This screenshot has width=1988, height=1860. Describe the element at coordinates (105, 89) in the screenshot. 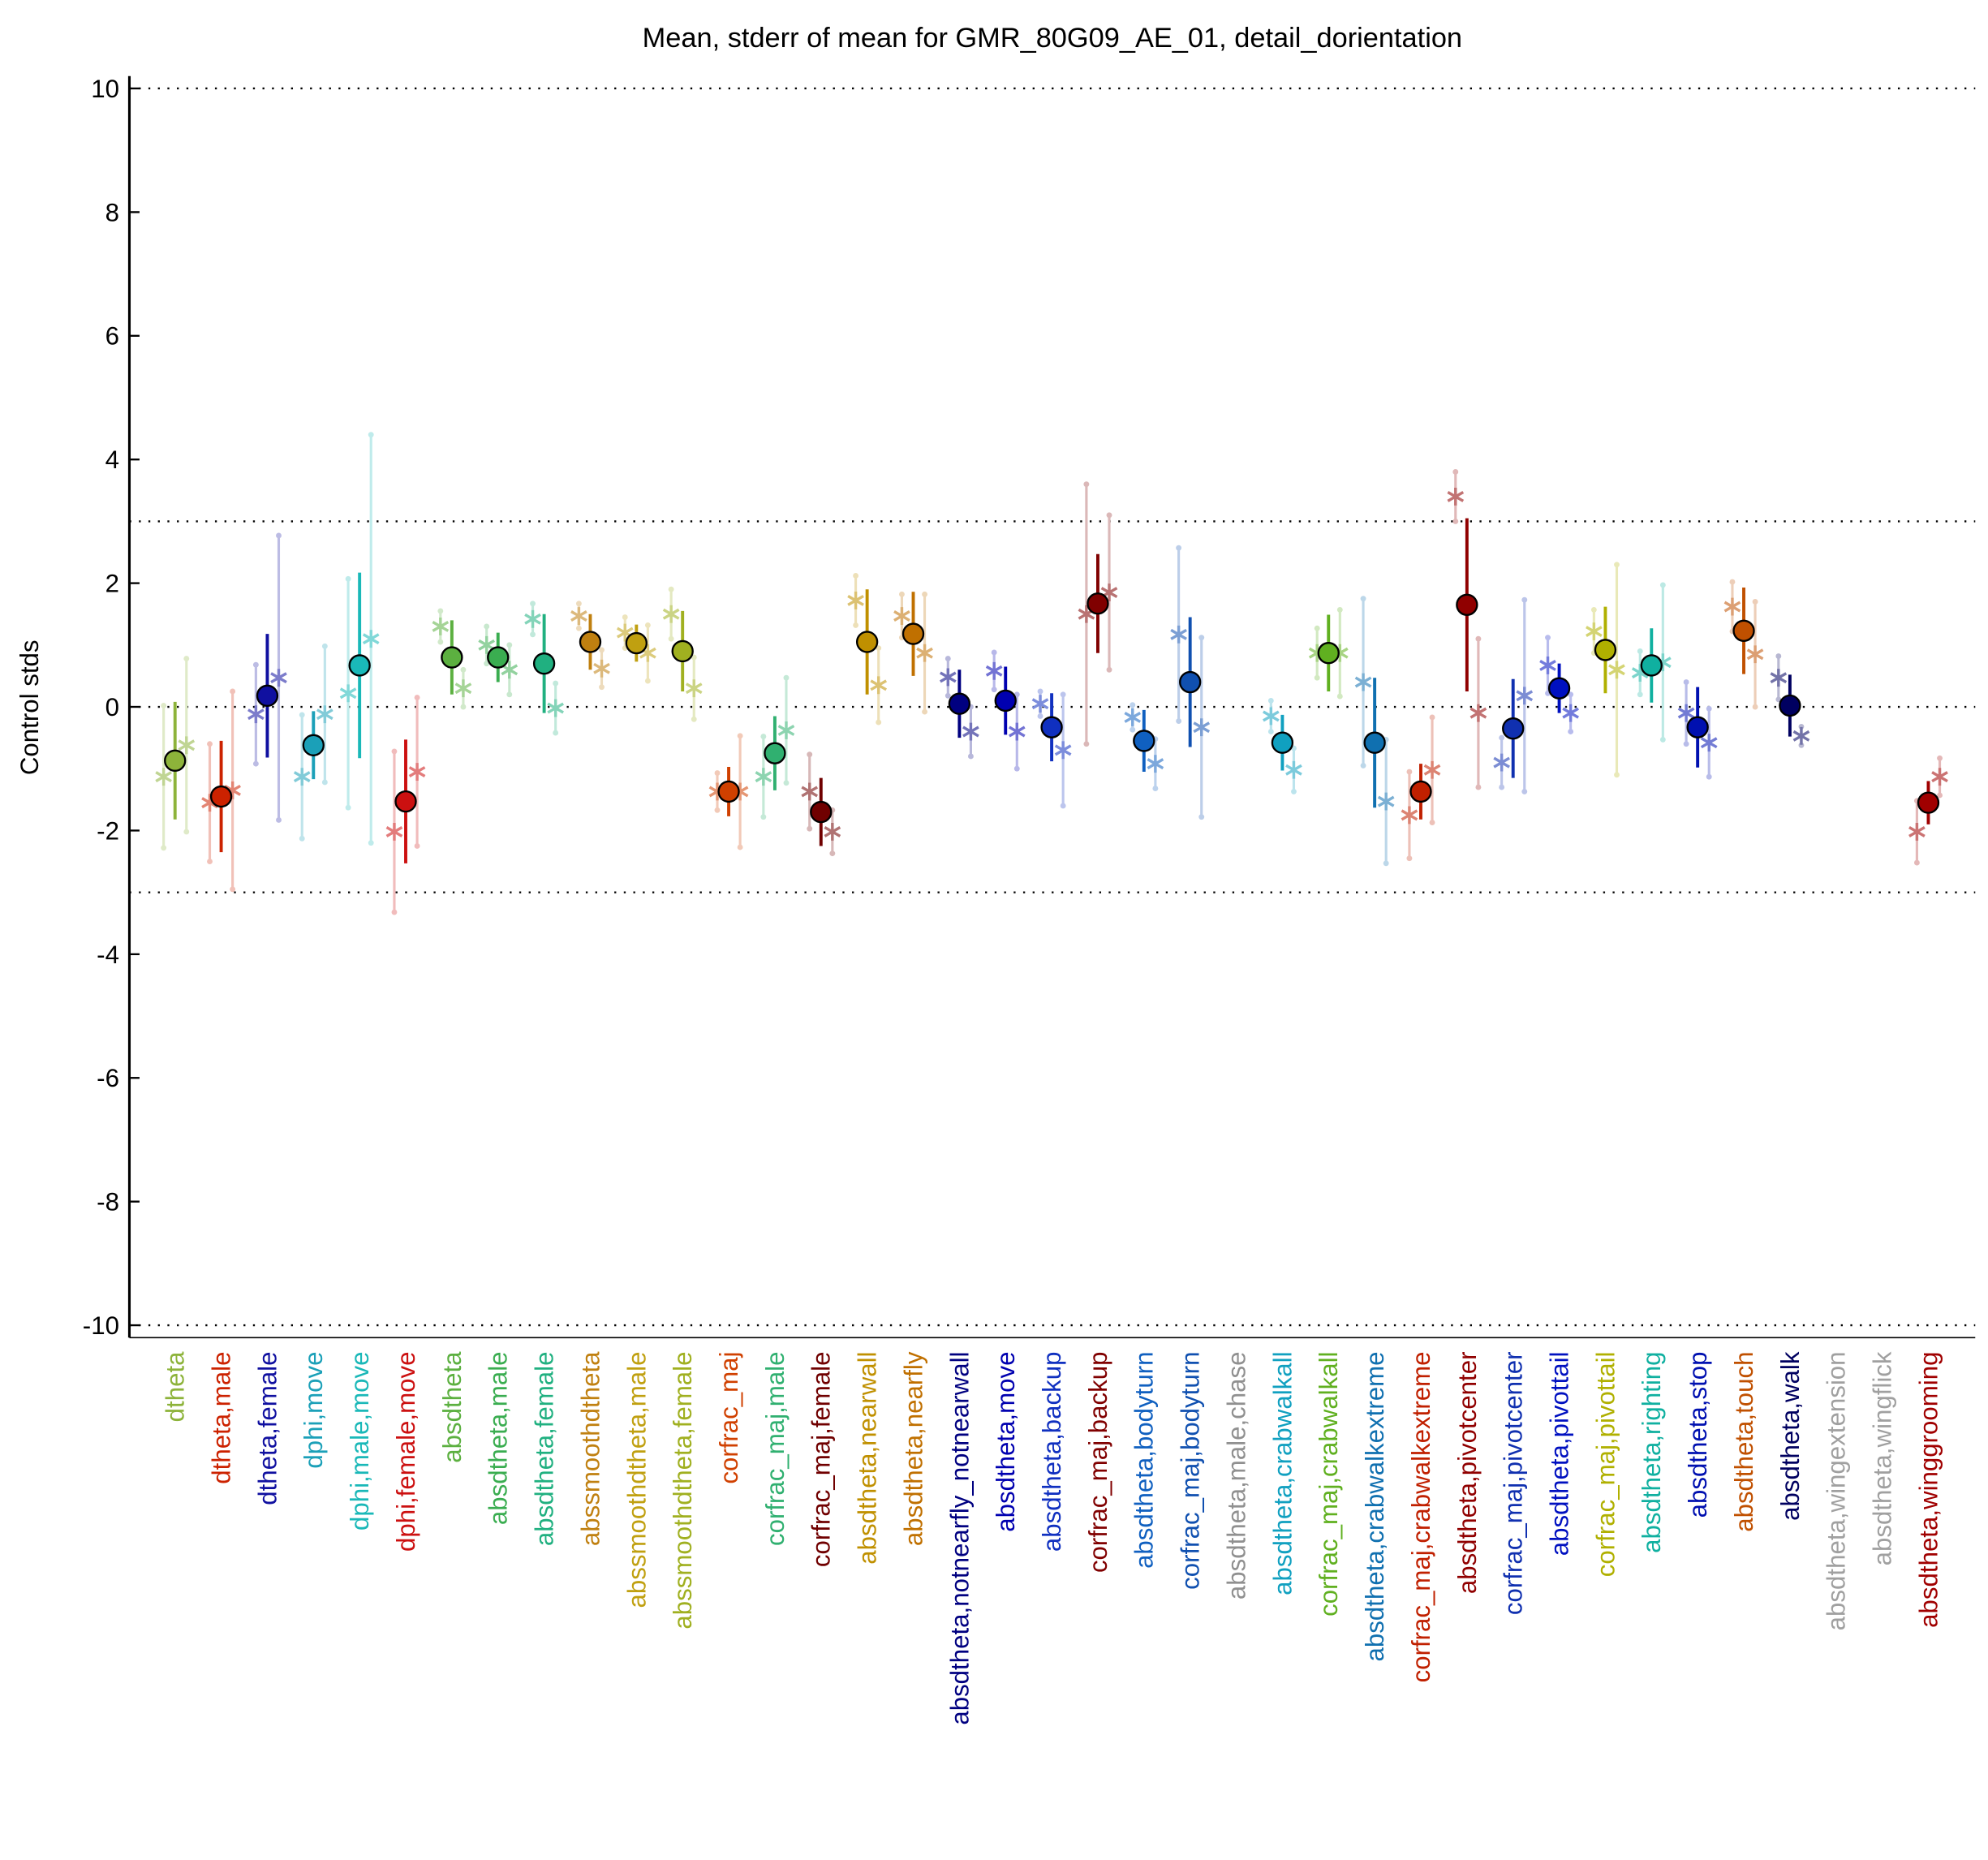

I see `y-tick-label: 10` at that location.